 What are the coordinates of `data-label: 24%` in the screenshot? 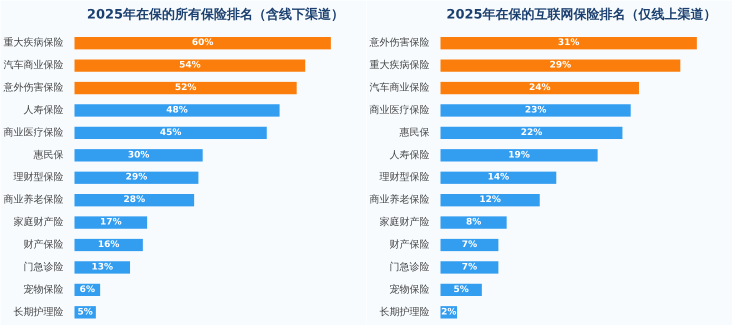 It's located at (539, 88).